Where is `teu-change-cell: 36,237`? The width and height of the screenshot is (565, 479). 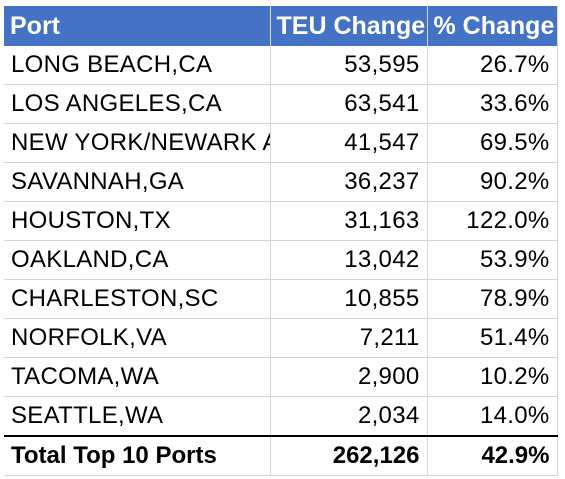
teu-change-cell: 36,237 is located at coordinates (349, 182).